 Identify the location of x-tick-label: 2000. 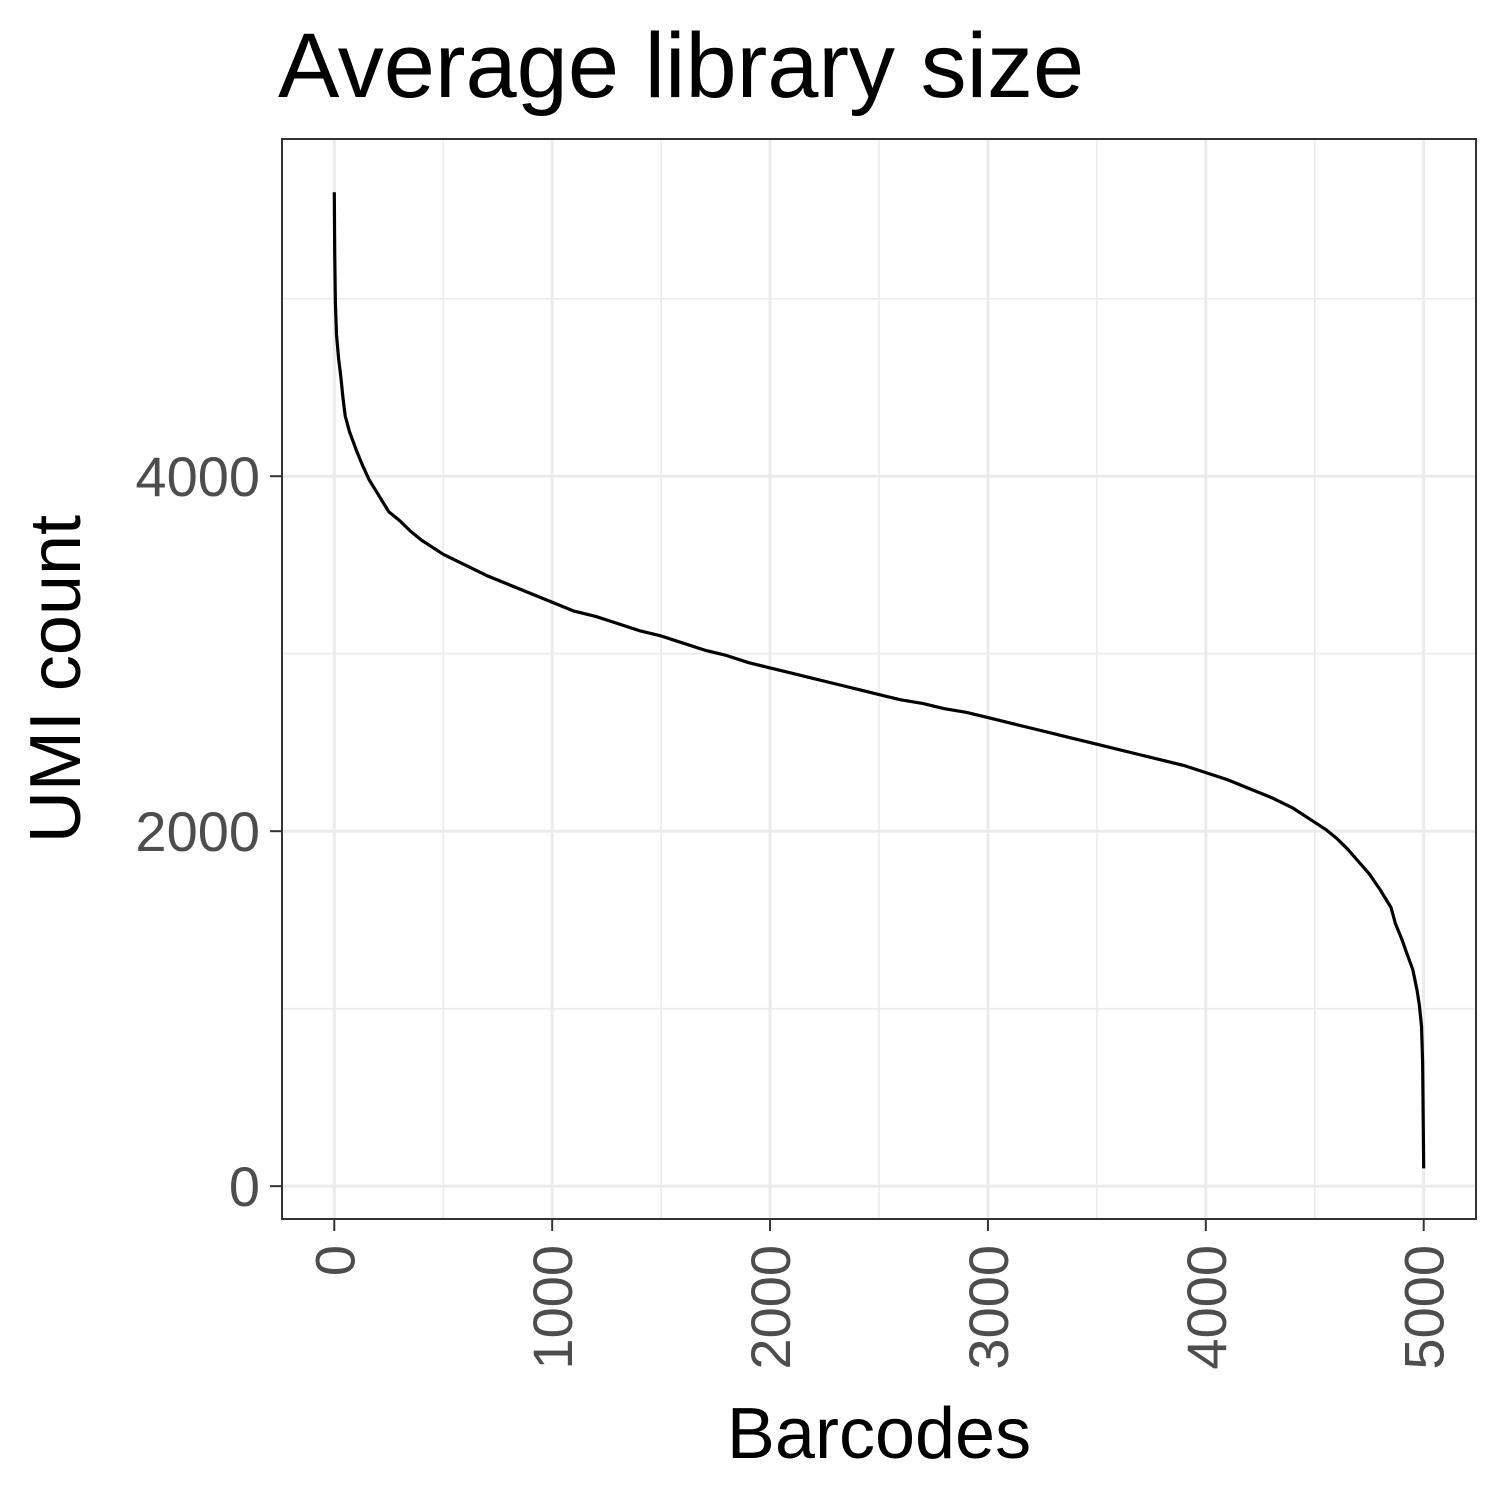
(770, 1307).